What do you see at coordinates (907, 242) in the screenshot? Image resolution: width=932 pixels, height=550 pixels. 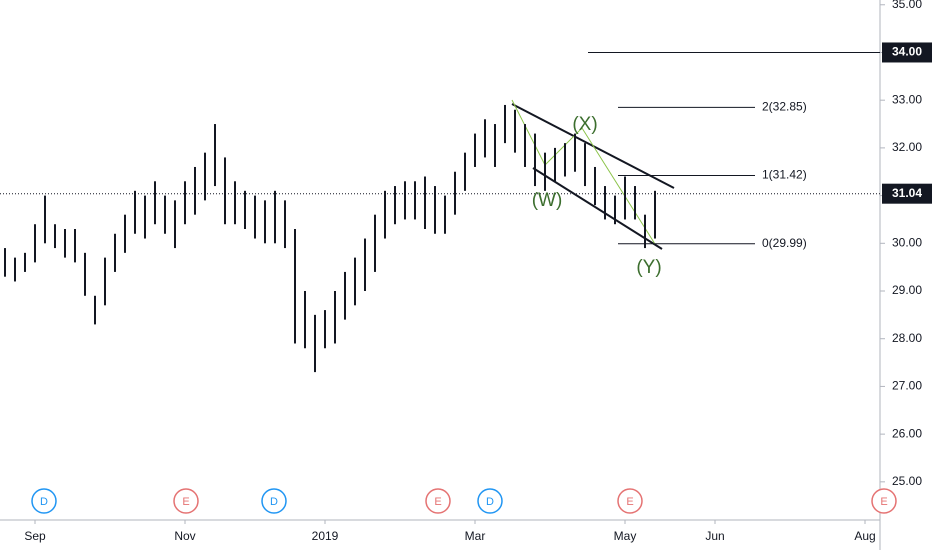 I see `y-tick-label: 30.00` at bounding box center [907, 242].